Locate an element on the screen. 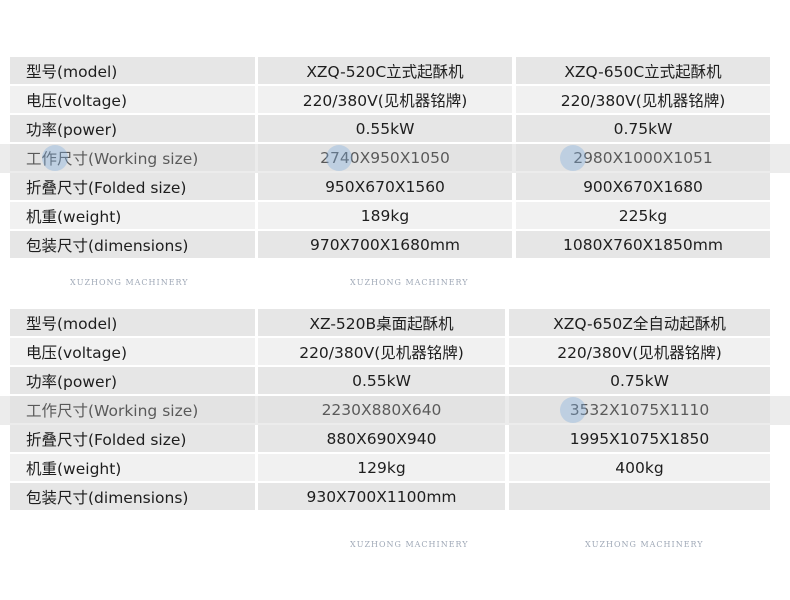 The width and height of the screenshot is (790, 600). spec-value: 225kg is located at coordinates (643, 215).